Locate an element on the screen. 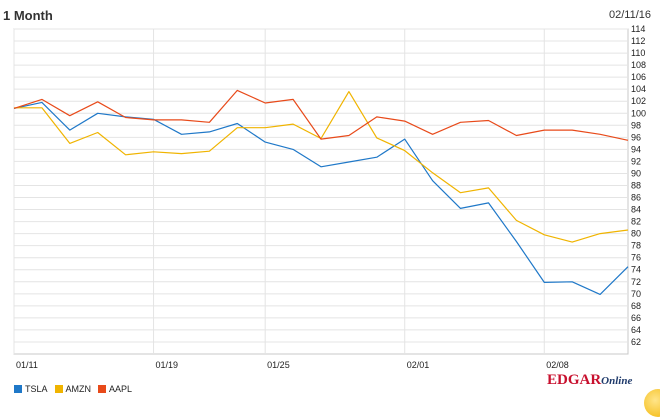 Image resolution: width=660 pixels, height=417 pixels. y-tick-label: 86 is located at coordinates (636, 198).